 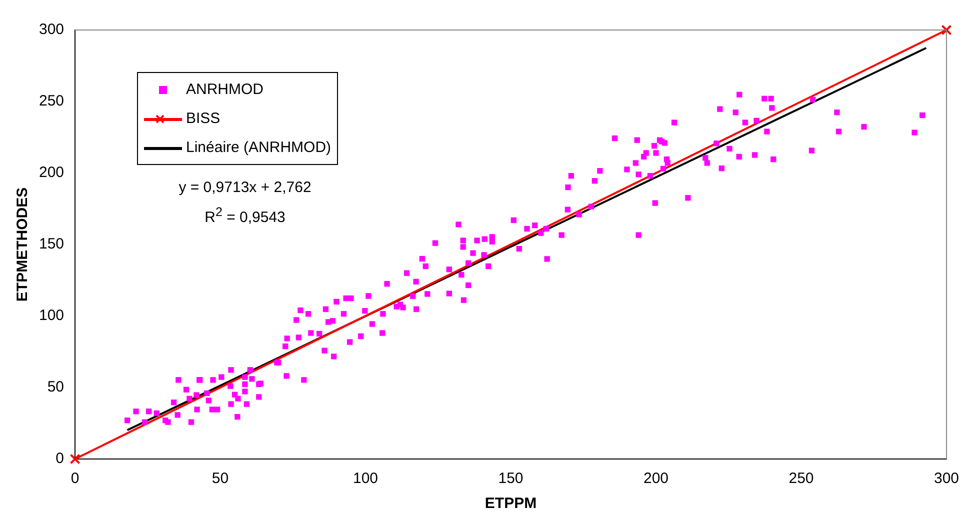 What do you see at coordinates (51, 315) in the screenshot?
I see `y-tick-label: 100` at bounding box center [51, 315].